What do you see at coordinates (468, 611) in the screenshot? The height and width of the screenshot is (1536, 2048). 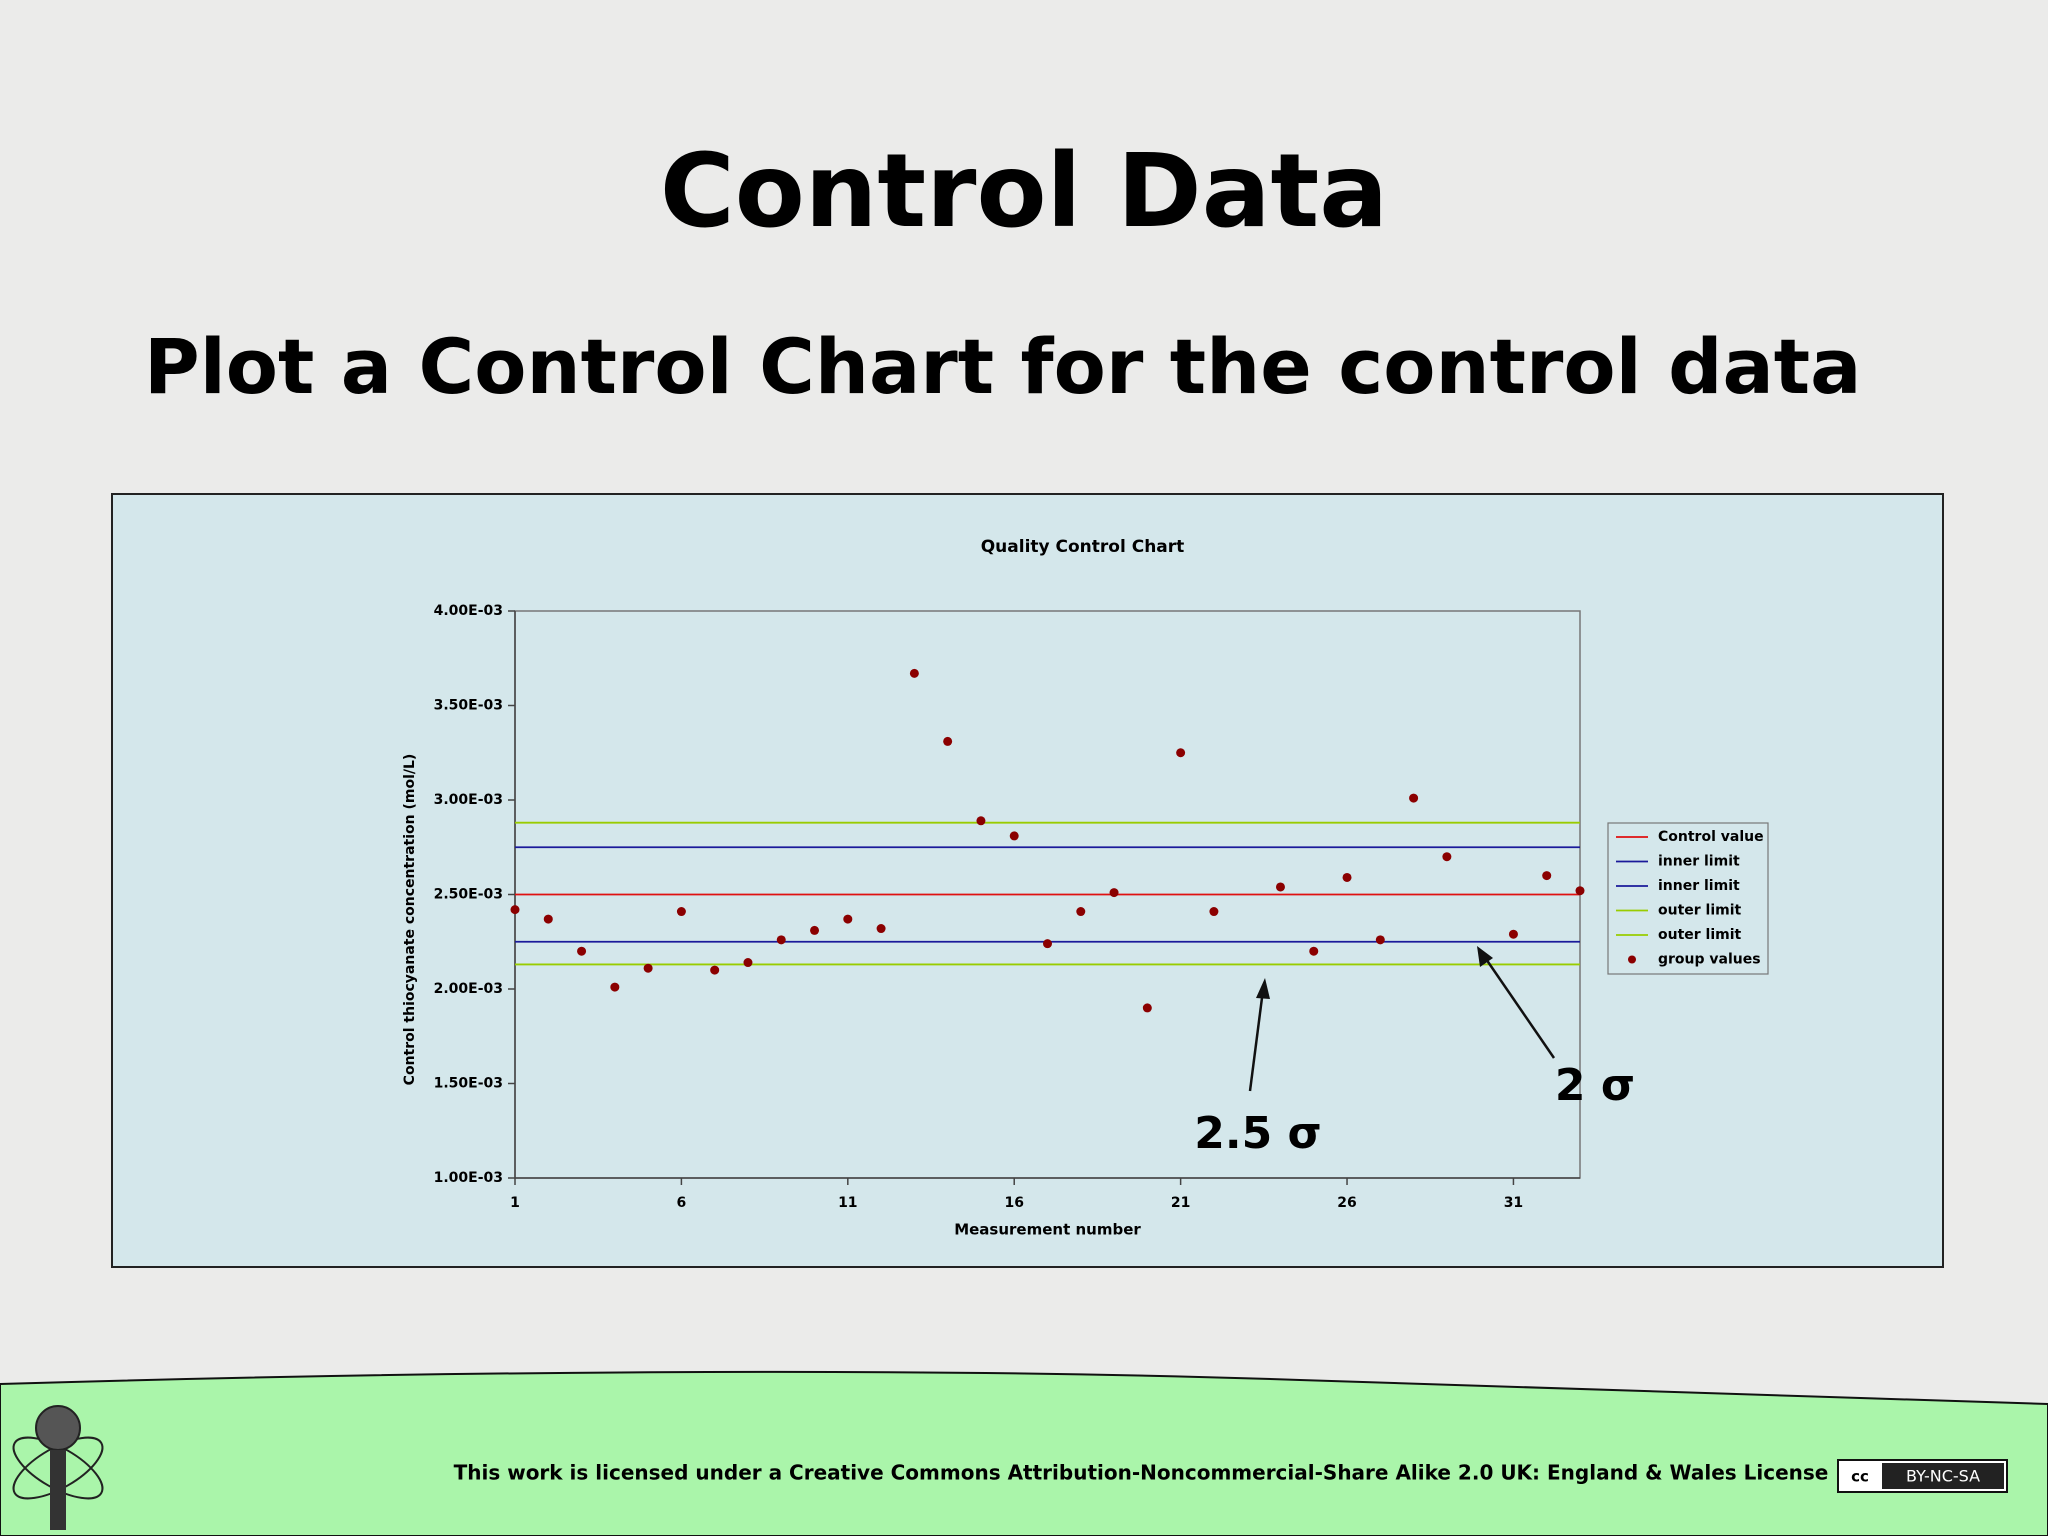 I see `y-tick-label: 4.00E-03` at bounding box center [468, 611].